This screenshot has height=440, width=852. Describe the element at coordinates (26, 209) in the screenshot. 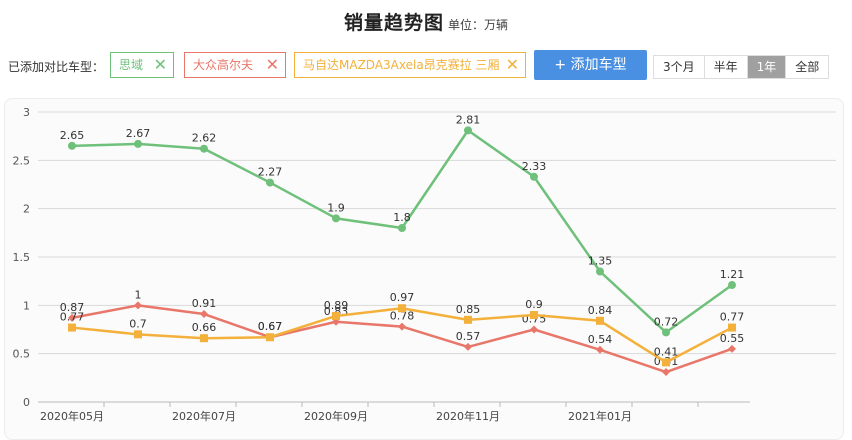

I see `y-tick-label: 2` at that location.